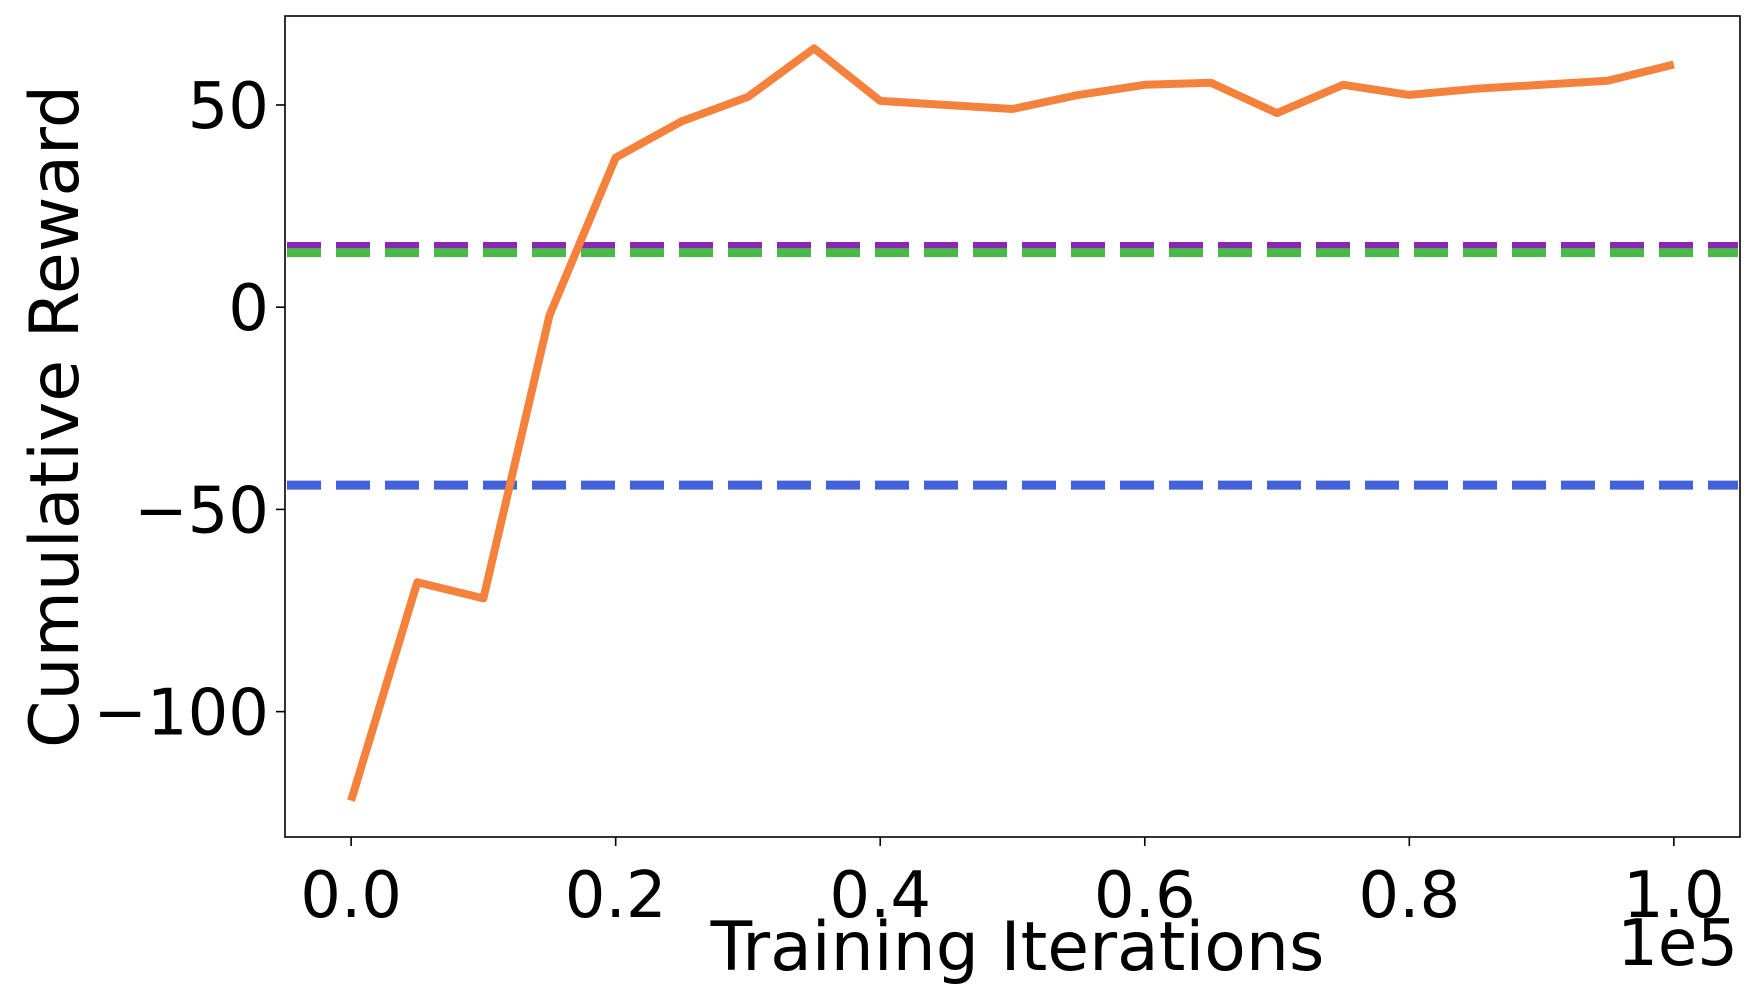 This screenshot has width=1750, height=1000. Describe the element at coordinates (1012, 885) in the screenshot. I see `x-axis-ticks: 0.0 0.2 0.4 0.6 0.8 1.0` at that location.